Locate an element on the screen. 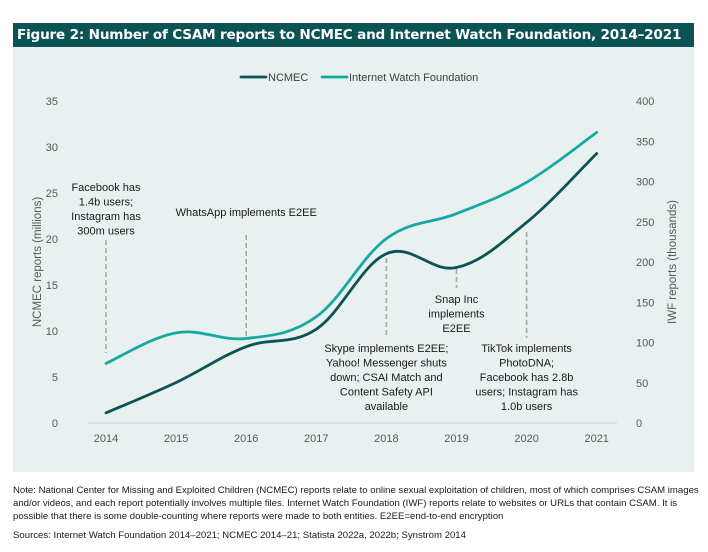  x-tick-label: 2019 is located at coordinates (456, 439).